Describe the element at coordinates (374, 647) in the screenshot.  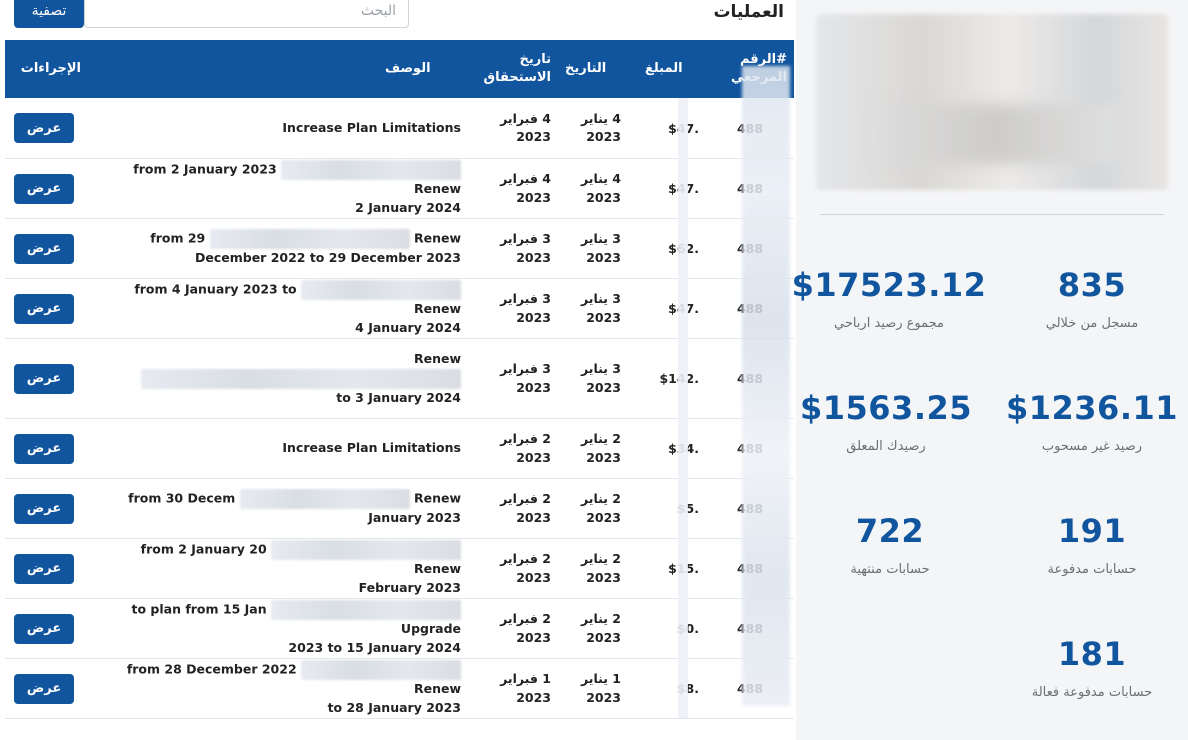
I see `row-description-part: 2023 to 15 January 2024` at that location.